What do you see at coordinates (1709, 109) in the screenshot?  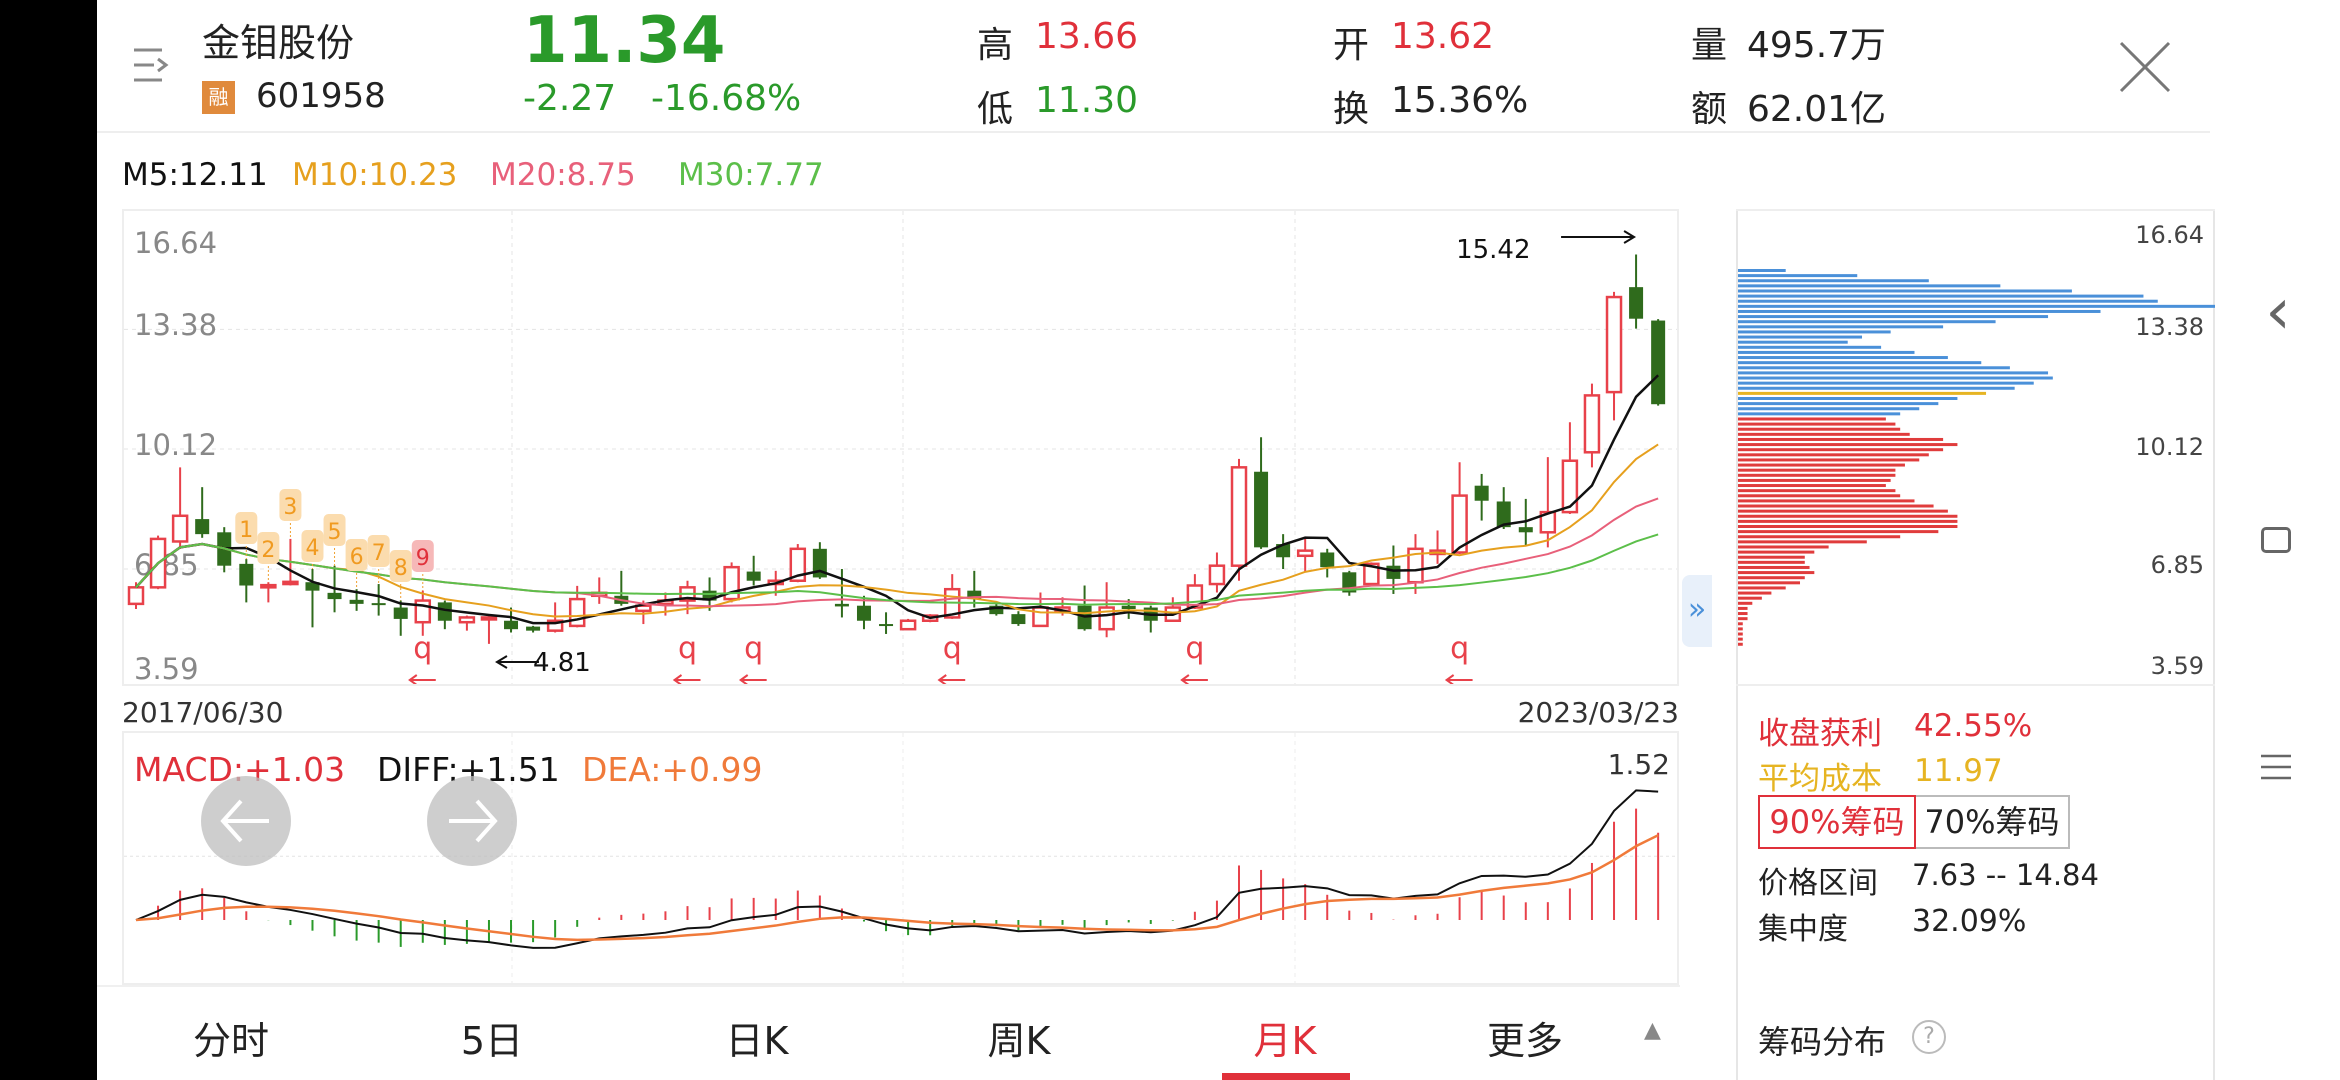 I see `amount-label: 额` at bounding box center [1709, 109].